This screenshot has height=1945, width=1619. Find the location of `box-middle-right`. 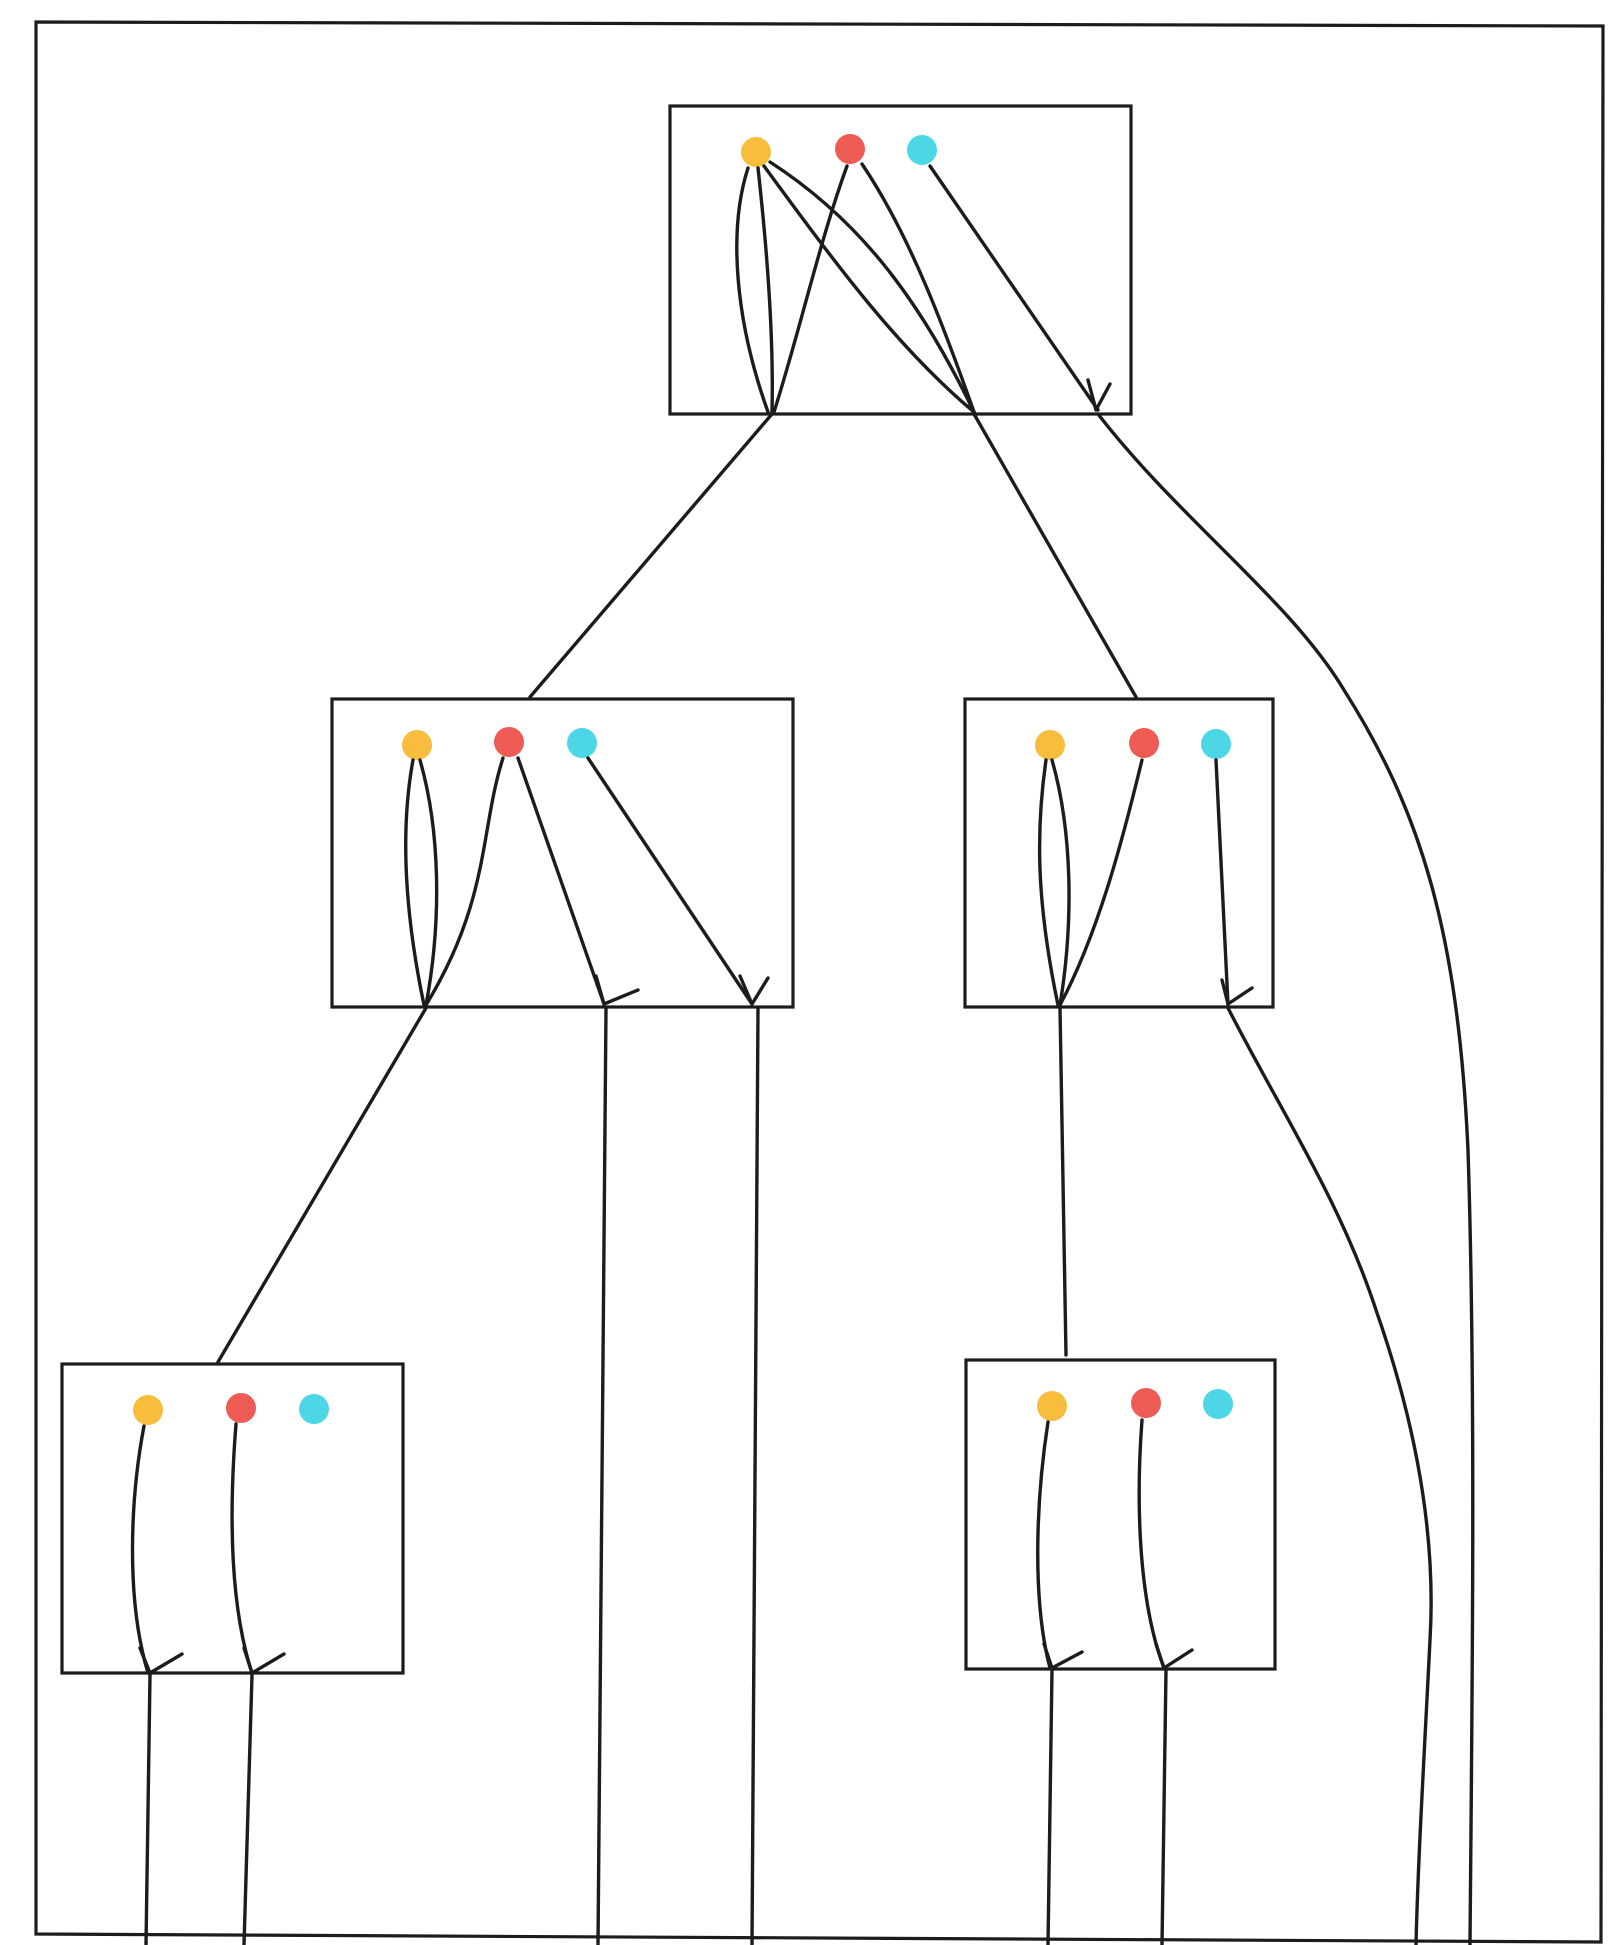

box-middle-right is located at coordinates (1119, 853).